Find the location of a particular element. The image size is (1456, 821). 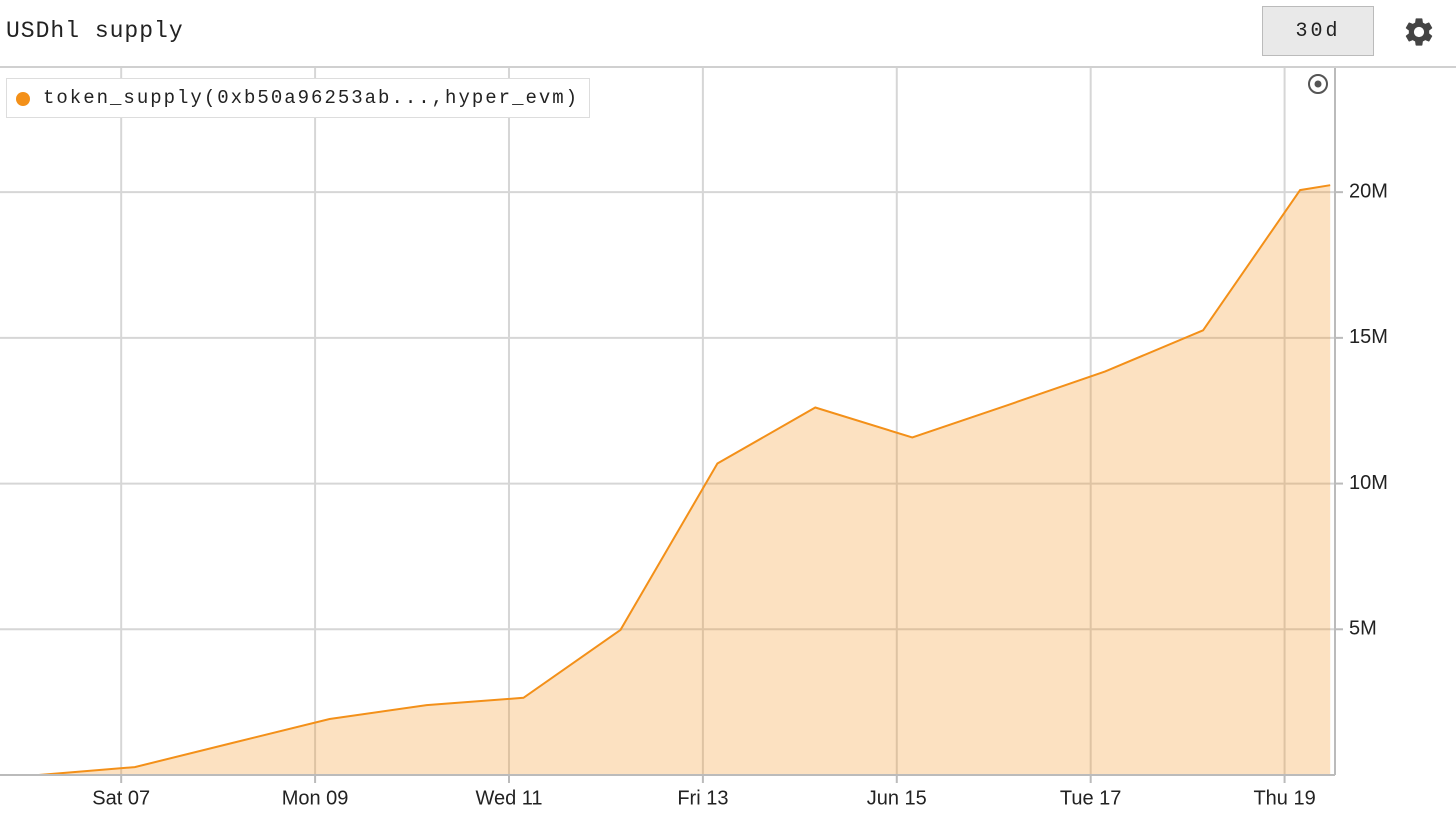

x-tick-label: Thu 19 is located at coordinates (1284, 798).